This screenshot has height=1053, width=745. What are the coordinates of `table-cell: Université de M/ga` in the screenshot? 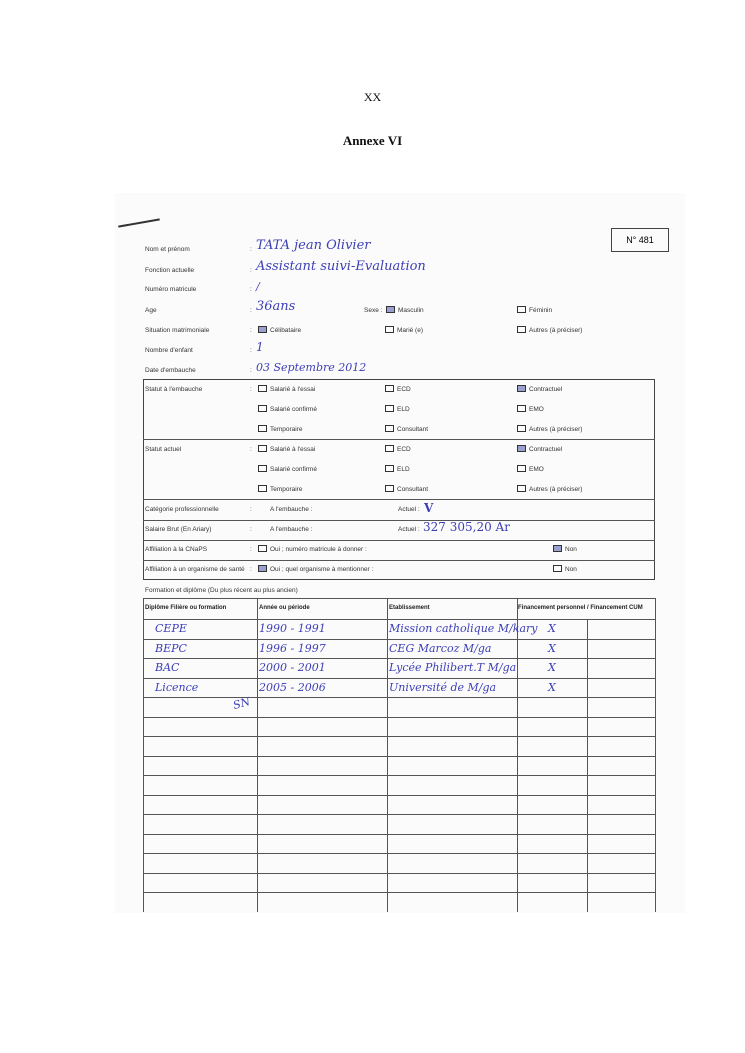 It's located at (443, 687).